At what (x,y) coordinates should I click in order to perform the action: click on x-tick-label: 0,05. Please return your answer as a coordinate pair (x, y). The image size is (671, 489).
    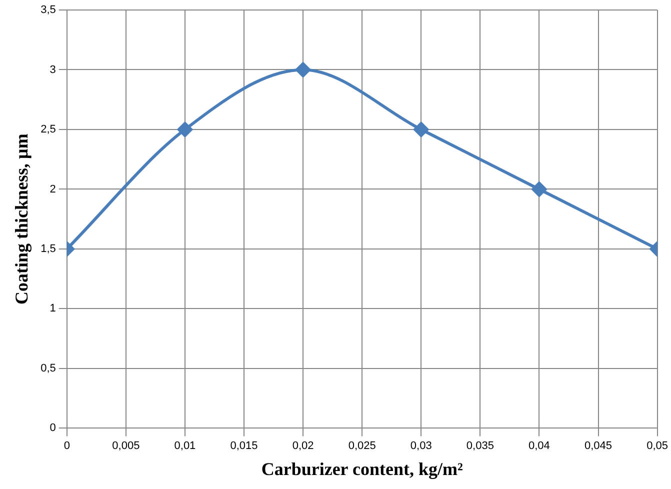
    Looking at the image, I should click on (657, 446).